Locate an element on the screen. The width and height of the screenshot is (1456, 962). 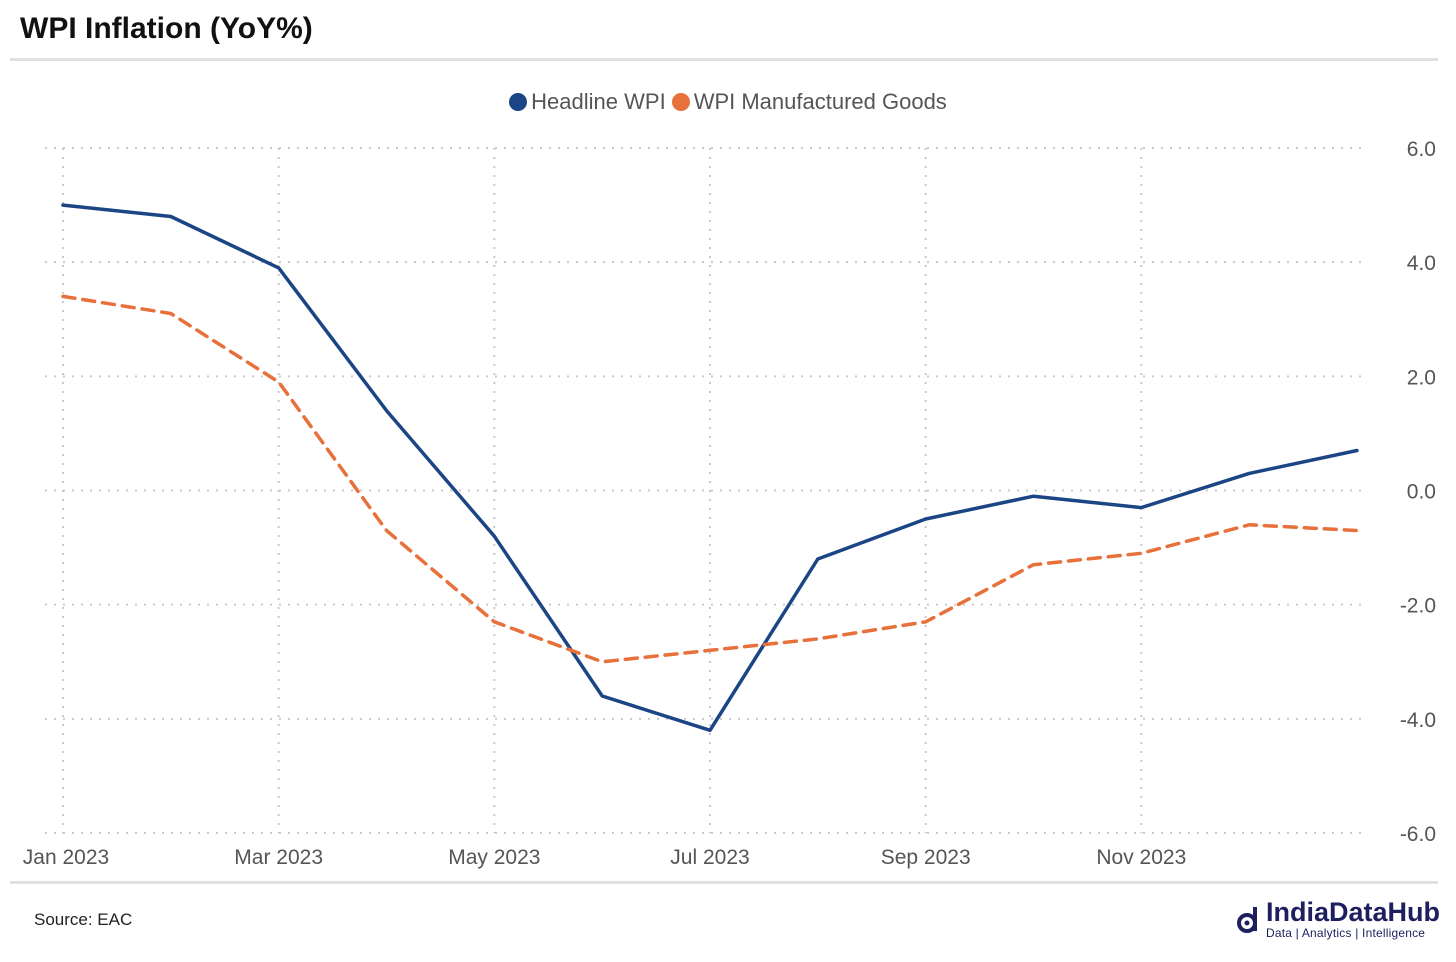
legend-item-headline-wpi: Headline WPI is located at coordinates (587, 102).